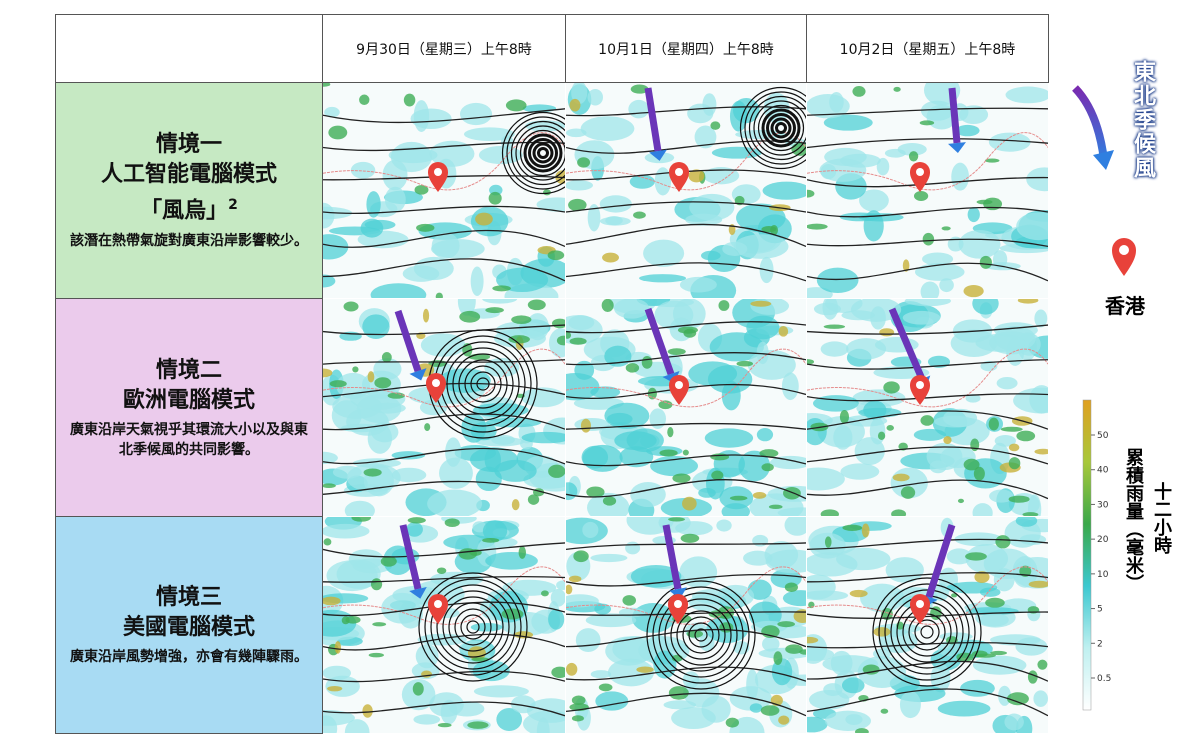 The image size is (1200, 744). Describe the element at coordinates (189, 628) in the screenshot. I see `row-title: 美國電腦模式` at that location.